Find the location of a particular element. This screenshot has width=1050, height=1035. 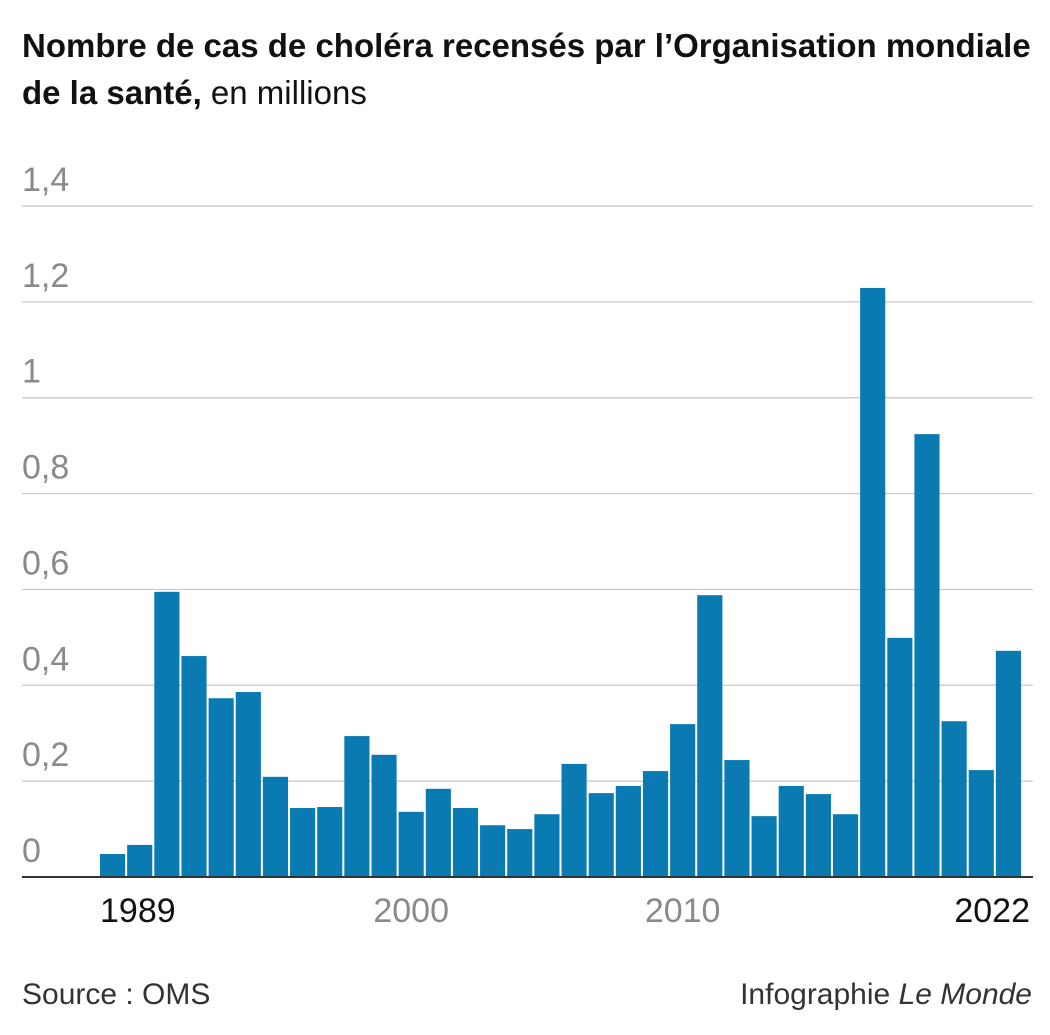

x-tick-label: 2022 is located at coordinates (992, 911).